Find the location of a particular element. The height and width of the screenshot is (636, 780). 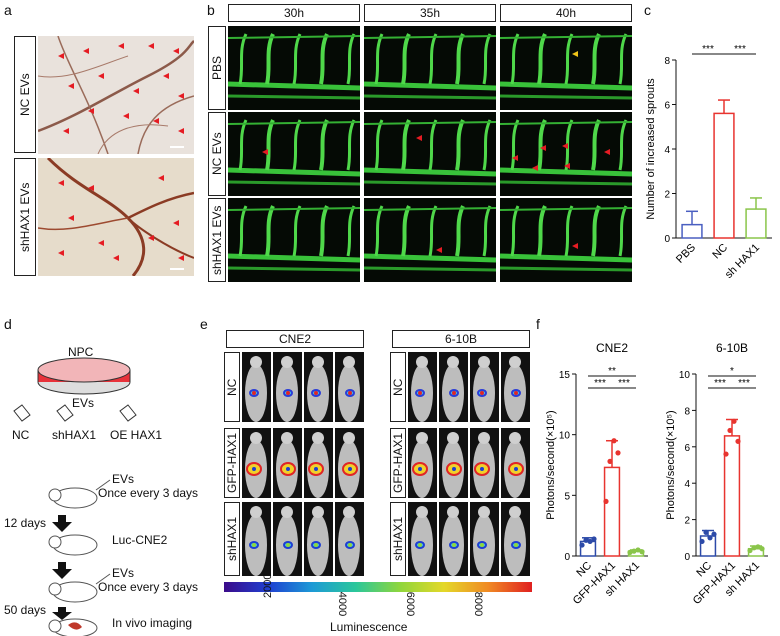

group-oe-hax1-label: OE HAX1 is located at coordinates (136, 435).